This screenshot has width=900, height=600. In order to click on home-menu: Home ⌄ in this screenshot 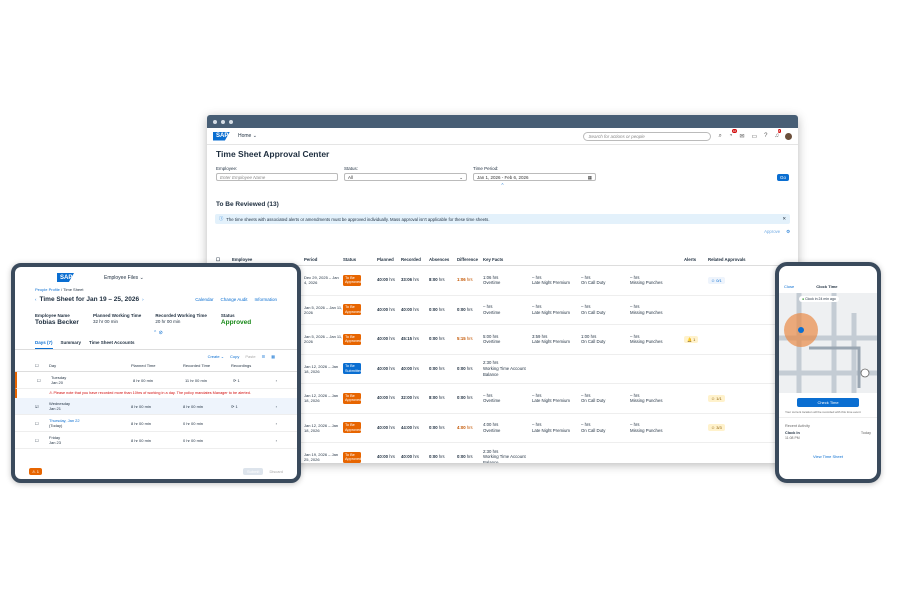, I will do `click(247, 136)`.